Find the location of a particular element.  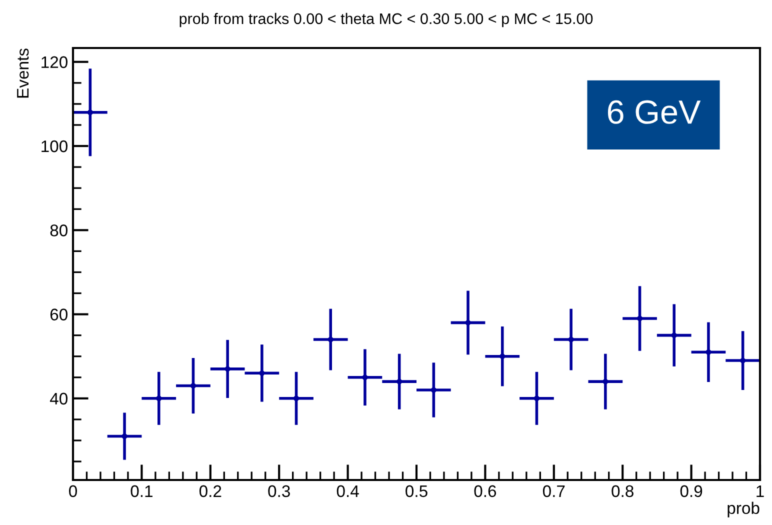

y-tick-label: 100 is located at coordinates (55, 146).